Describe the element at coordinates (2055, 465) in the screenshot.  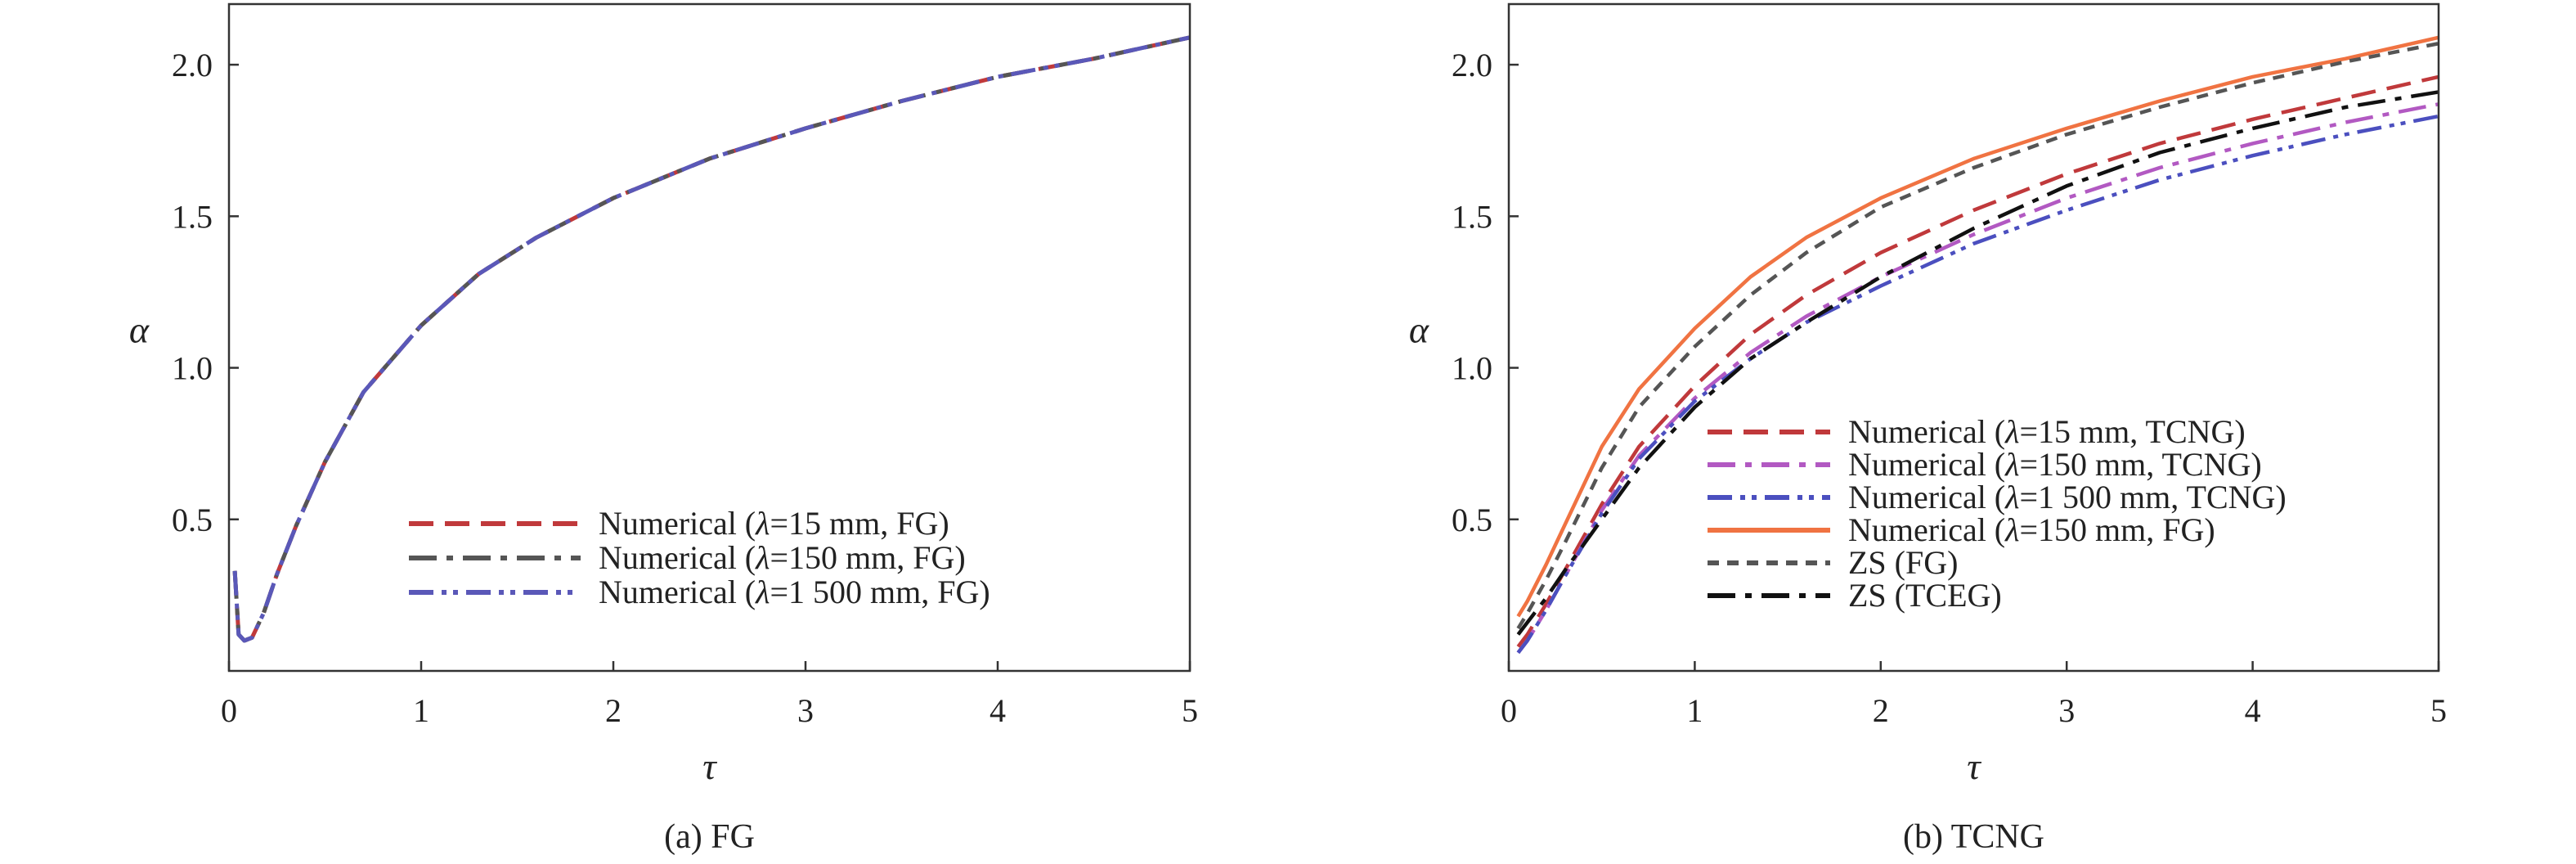
I see `legend-label: Numerical (λ=150 mm, TCNG)` at that location.